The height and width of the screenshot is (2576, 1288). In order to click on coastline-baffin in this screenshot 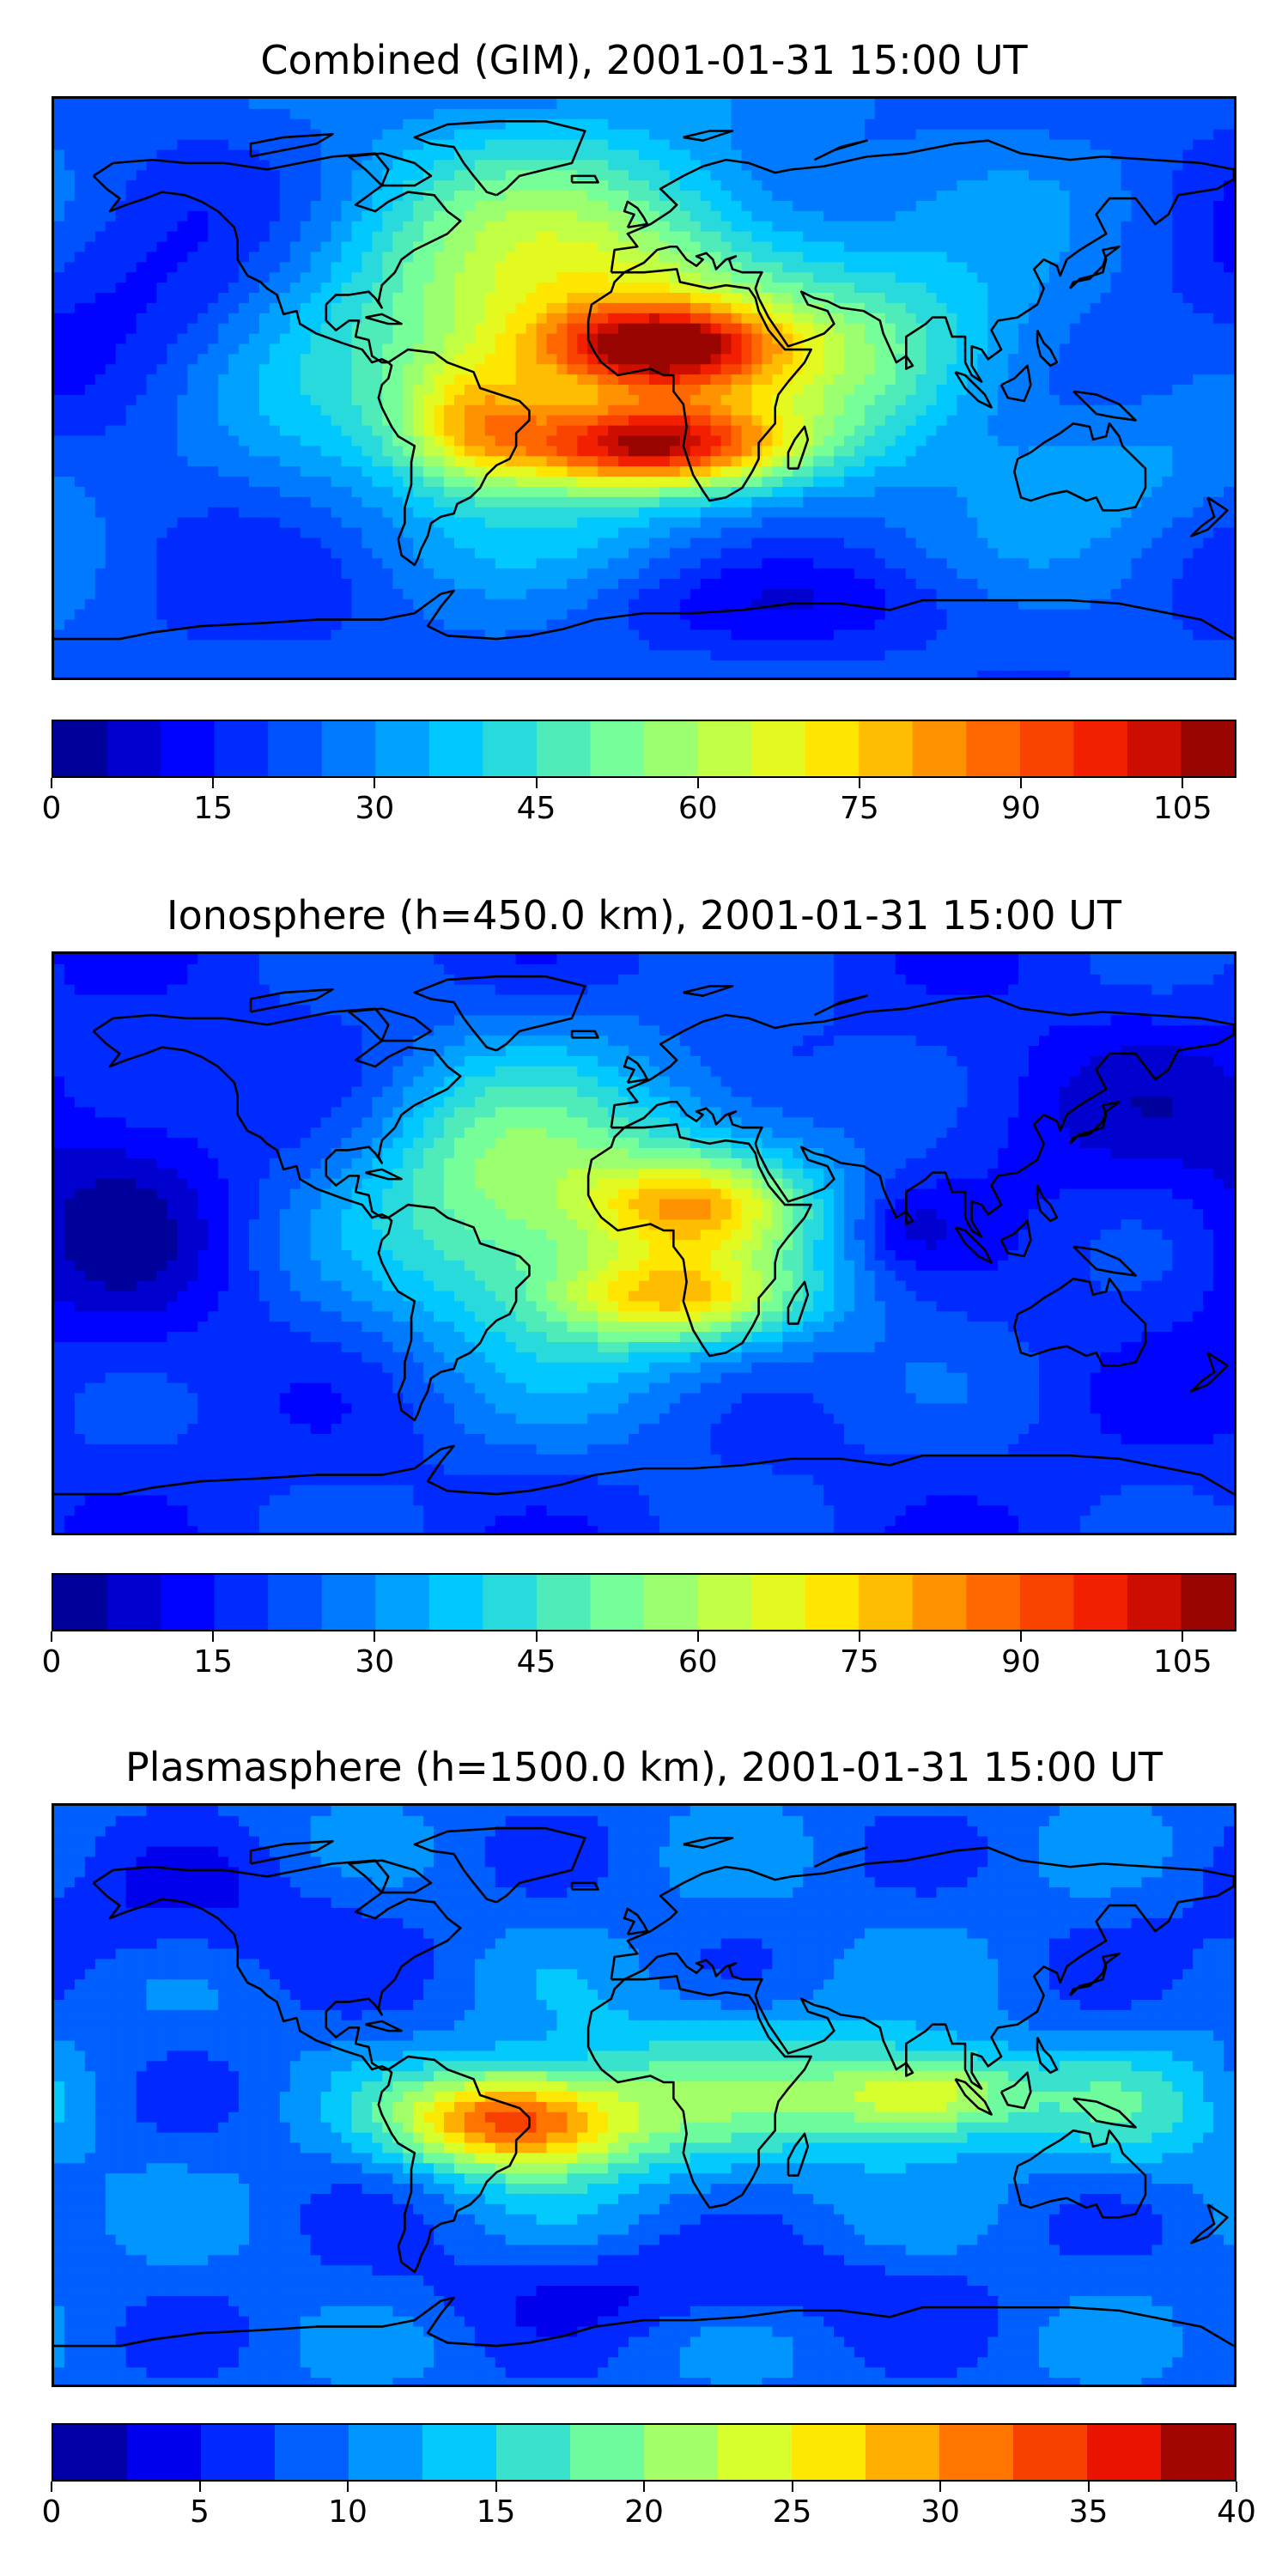, I will do `click(390, 170)`.